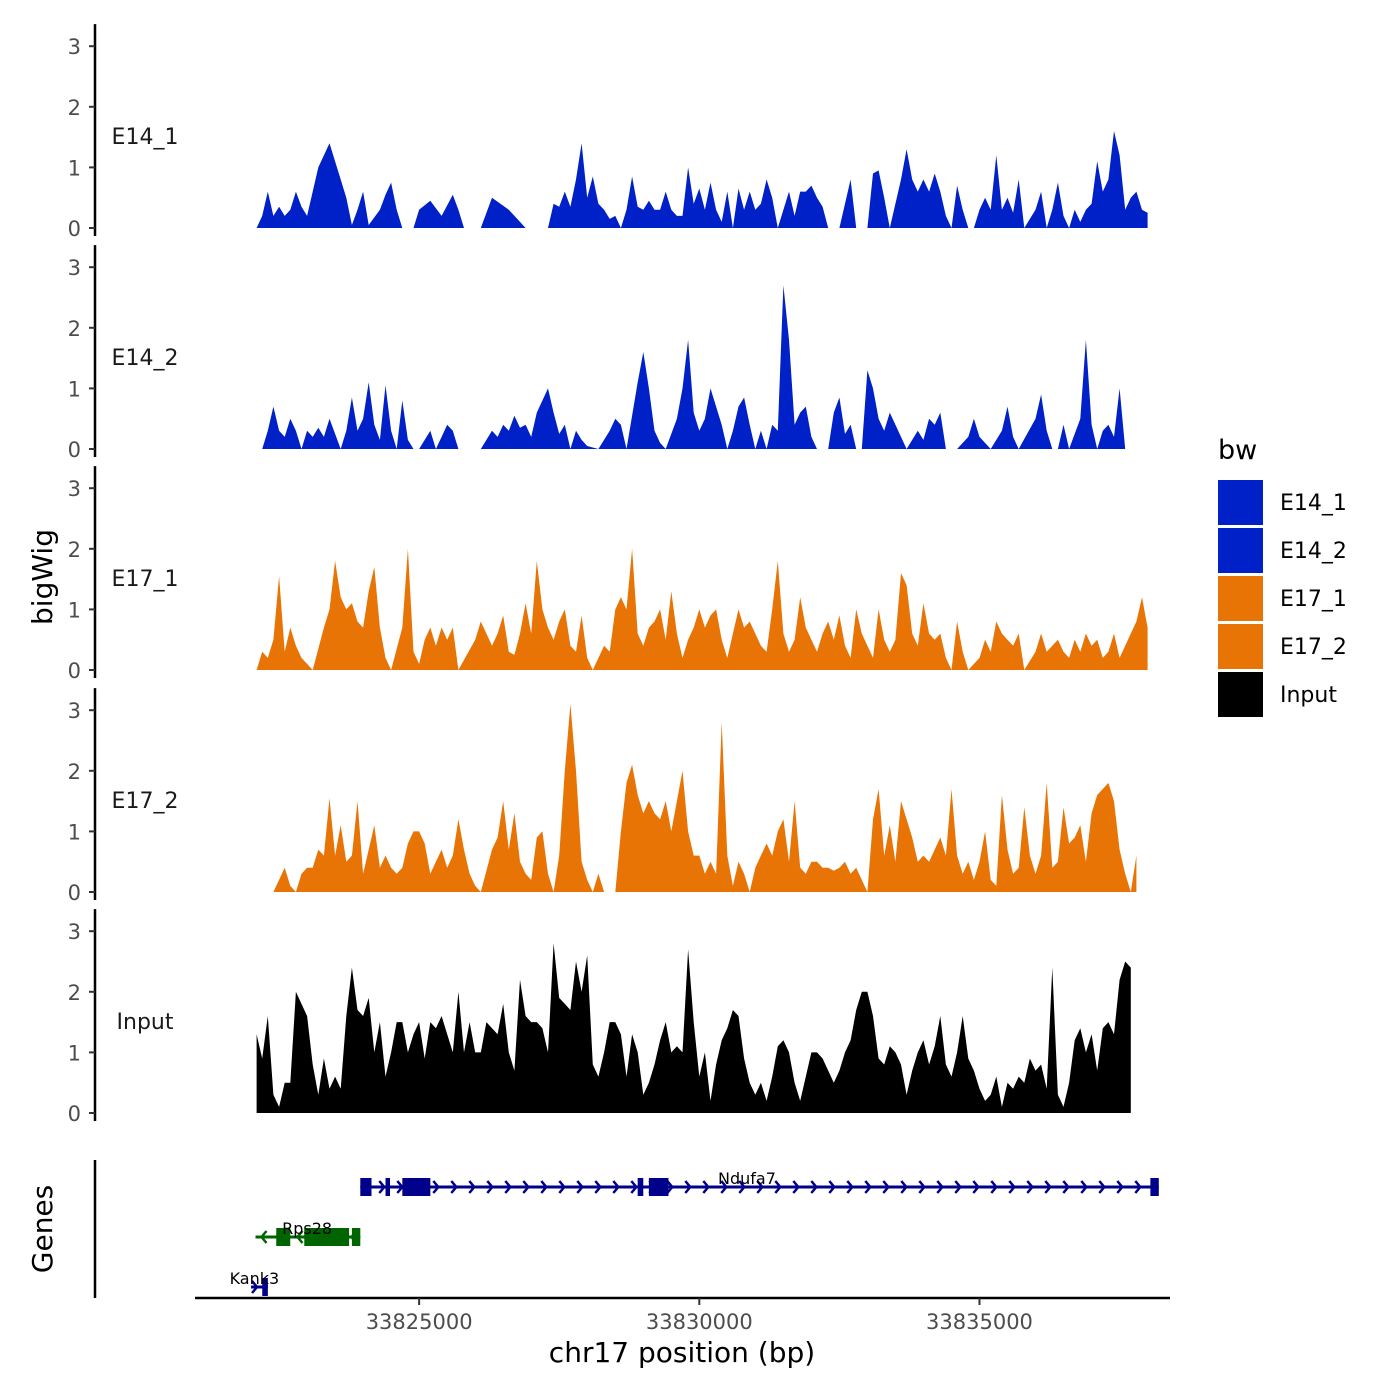 The image size is (1400, 1400). Describe the element at coordinates (747, 1178) in the screenshot. I see `gene-label: Ndufa7` at that location.